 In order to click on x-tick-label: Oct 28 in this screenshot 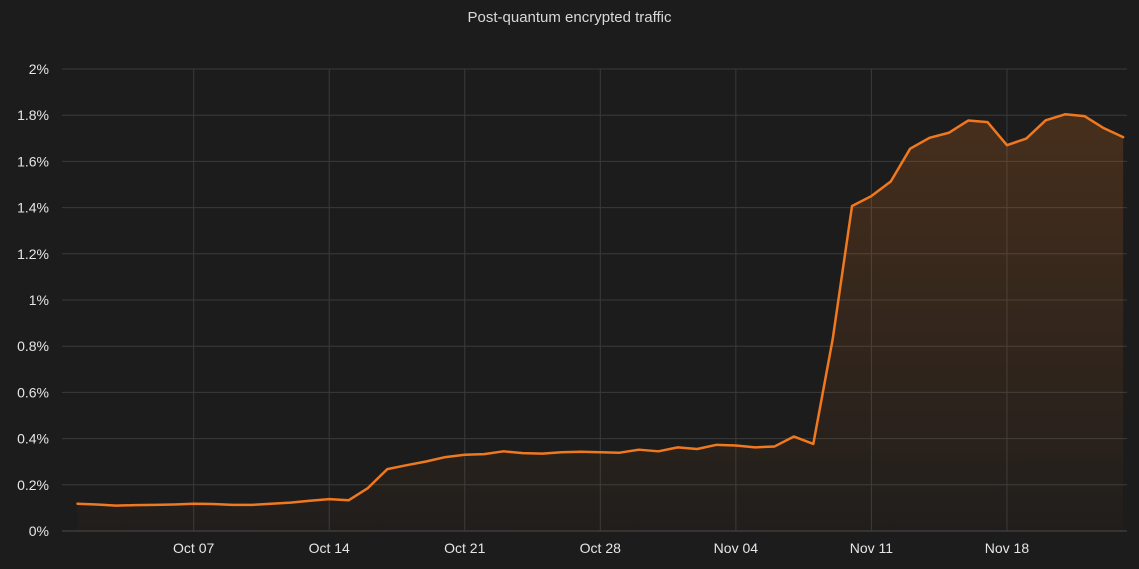, I will do `click(600, 548)`.